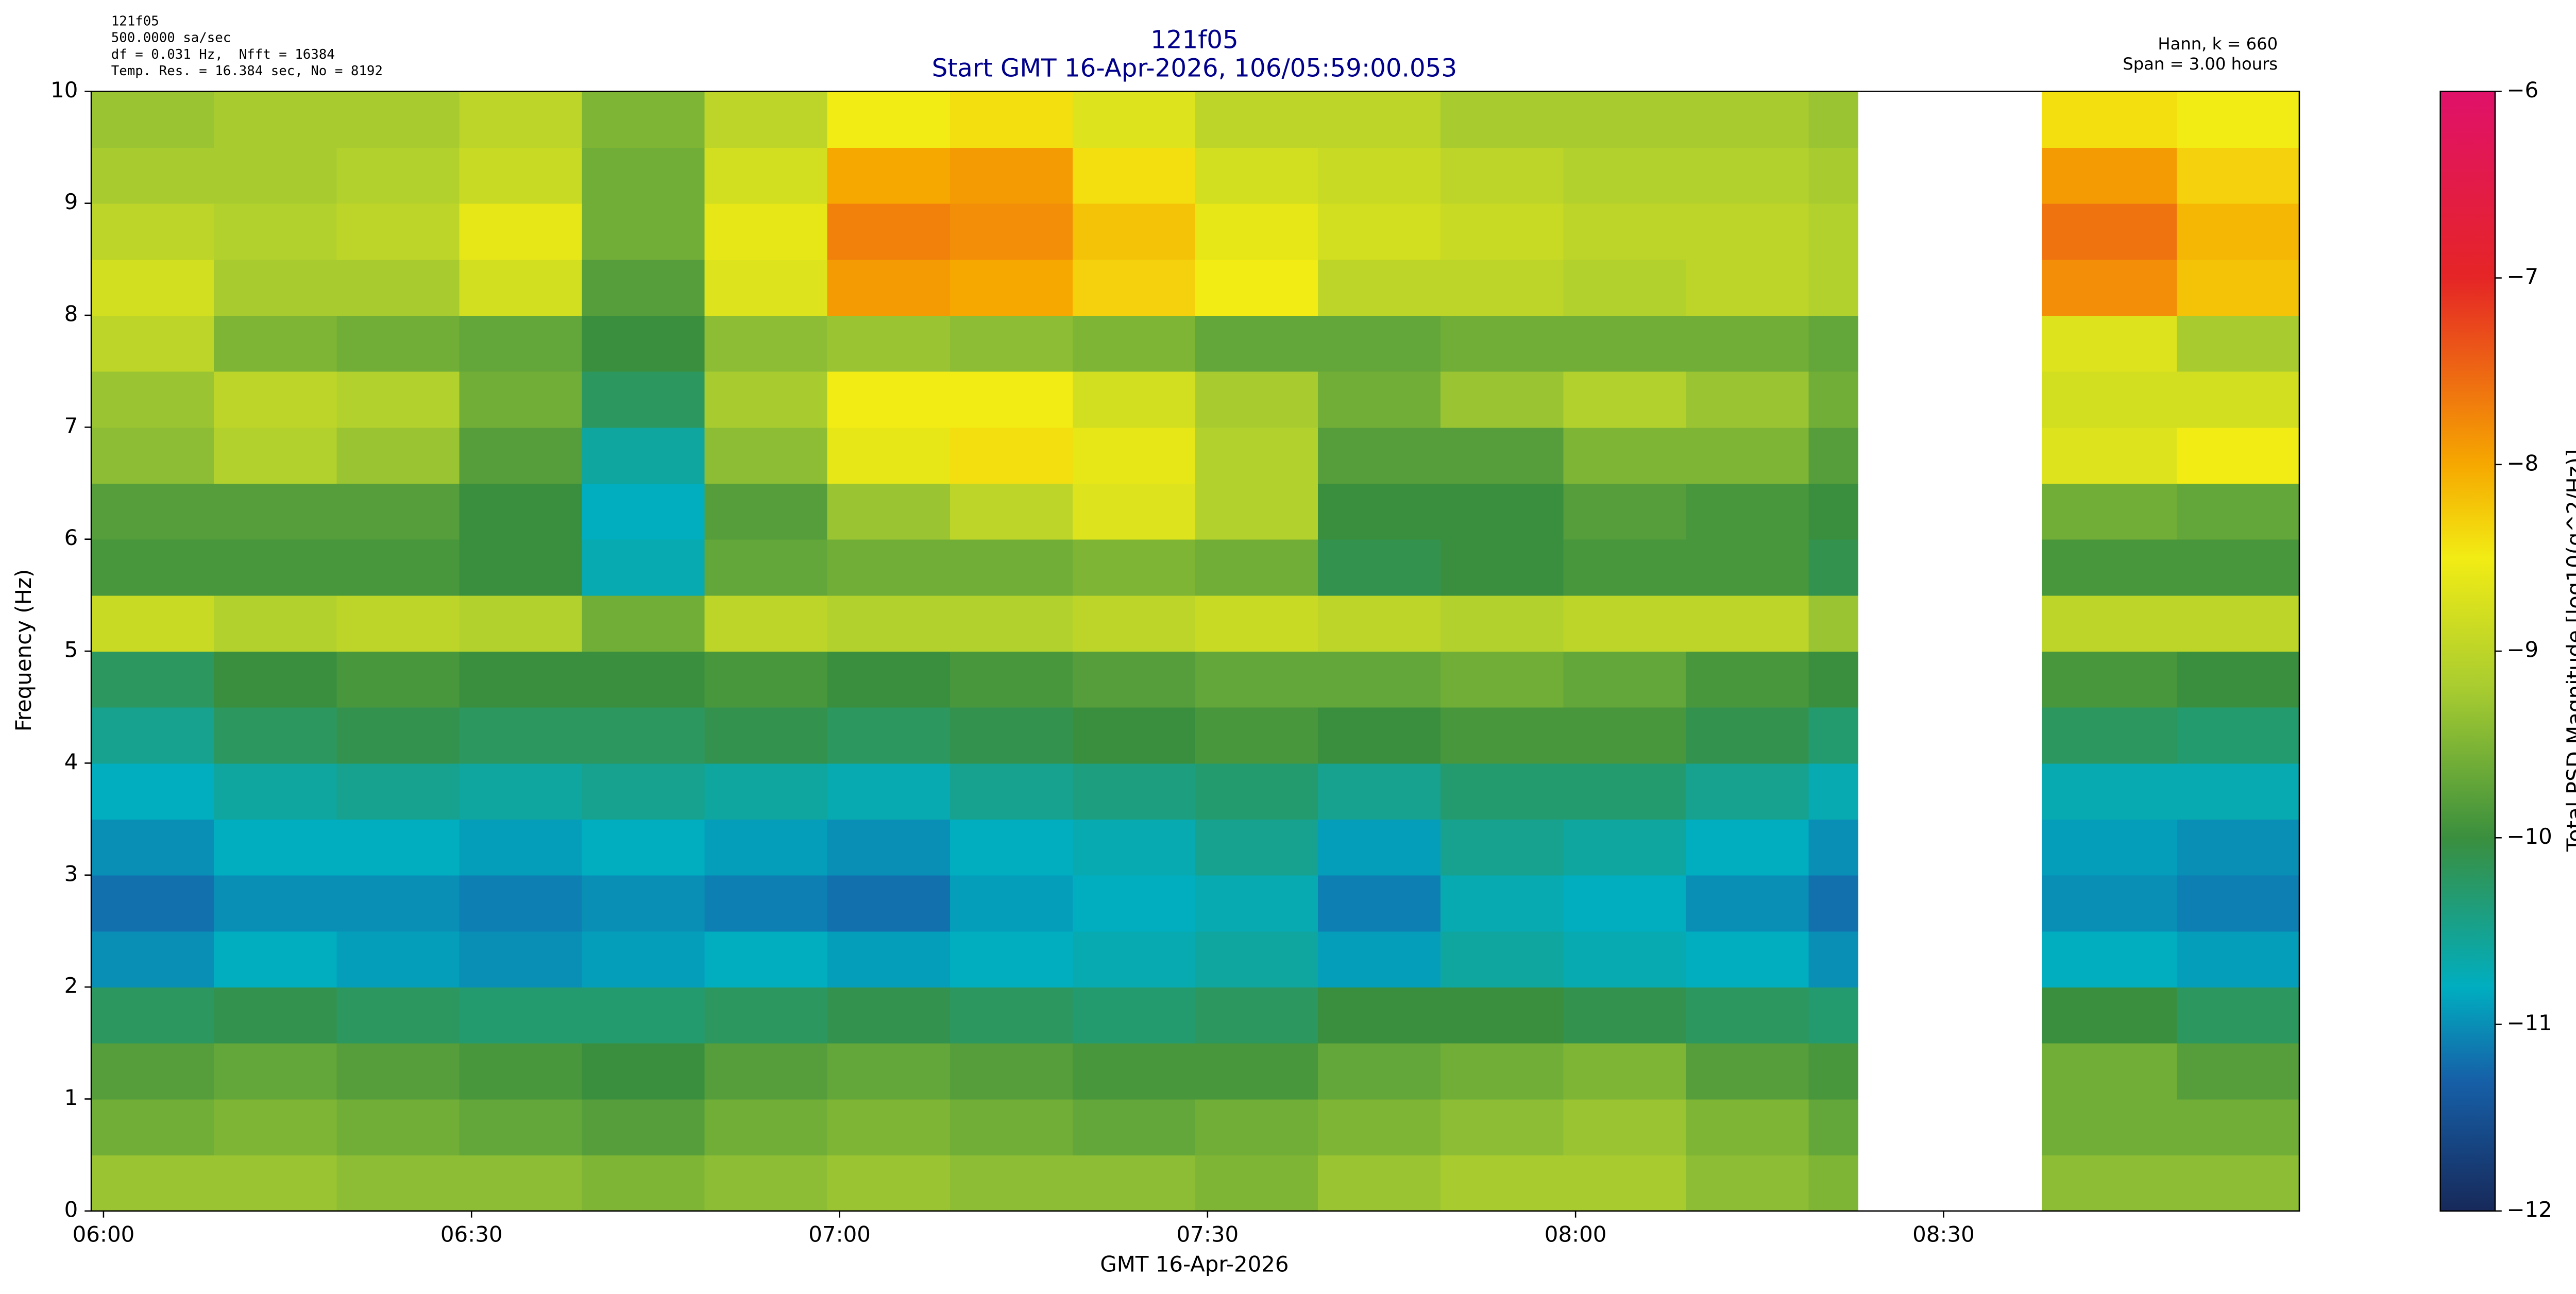 This screenshot has width=2576, height=1294. I want to click on chart-title: 121f05, so click(1195, 40).